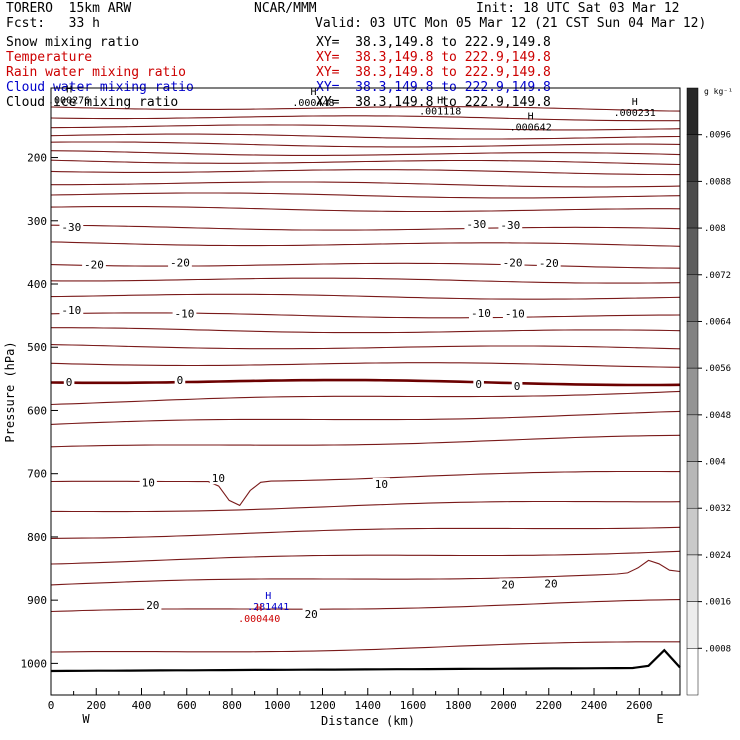 This screenshot has height=740, width=740. I want to click on colorbar-tick-label: .0016, so click(717, 603).